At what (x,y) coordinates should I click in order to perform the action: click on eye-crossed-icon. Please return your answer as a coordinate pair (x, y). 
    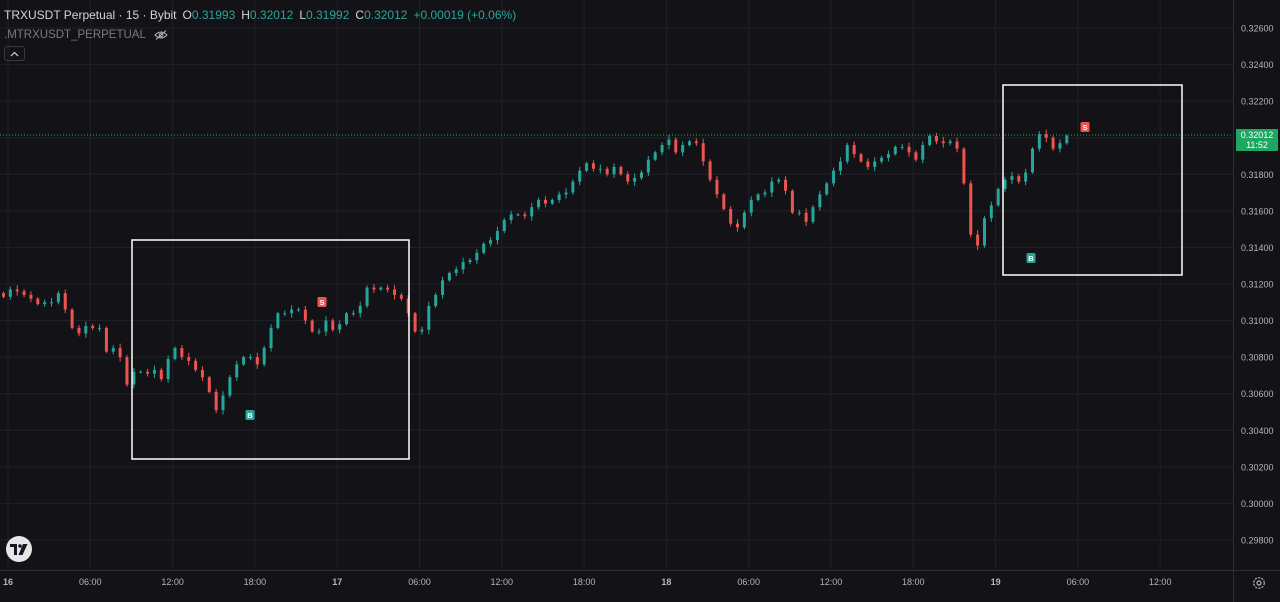
    Looking at the image, I should click on (161, 35).